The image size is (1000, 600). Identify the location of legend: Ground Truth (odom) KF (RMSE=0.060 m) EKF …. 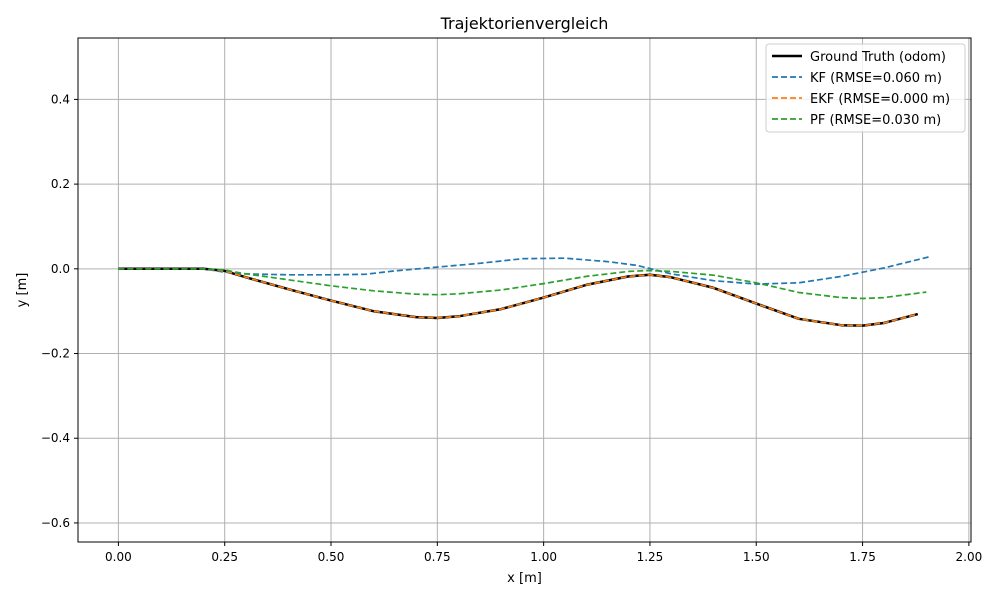
(865, 88).